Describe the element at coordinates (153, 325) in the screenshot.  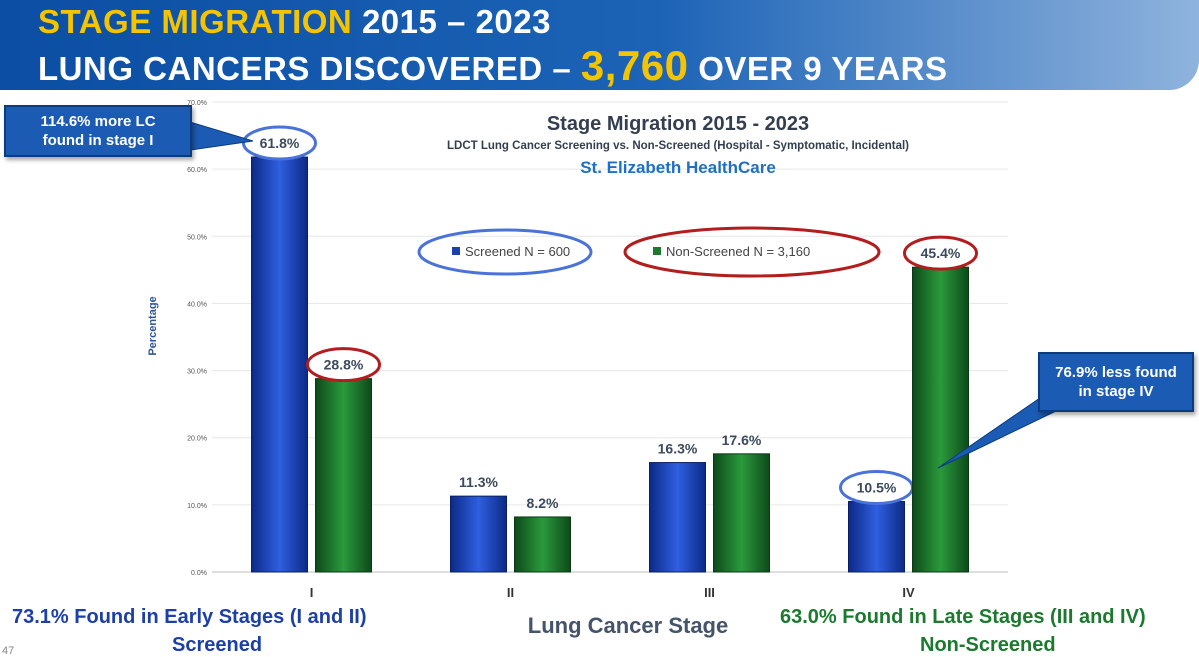
I see `y-axis-title: Percentage` at that location.